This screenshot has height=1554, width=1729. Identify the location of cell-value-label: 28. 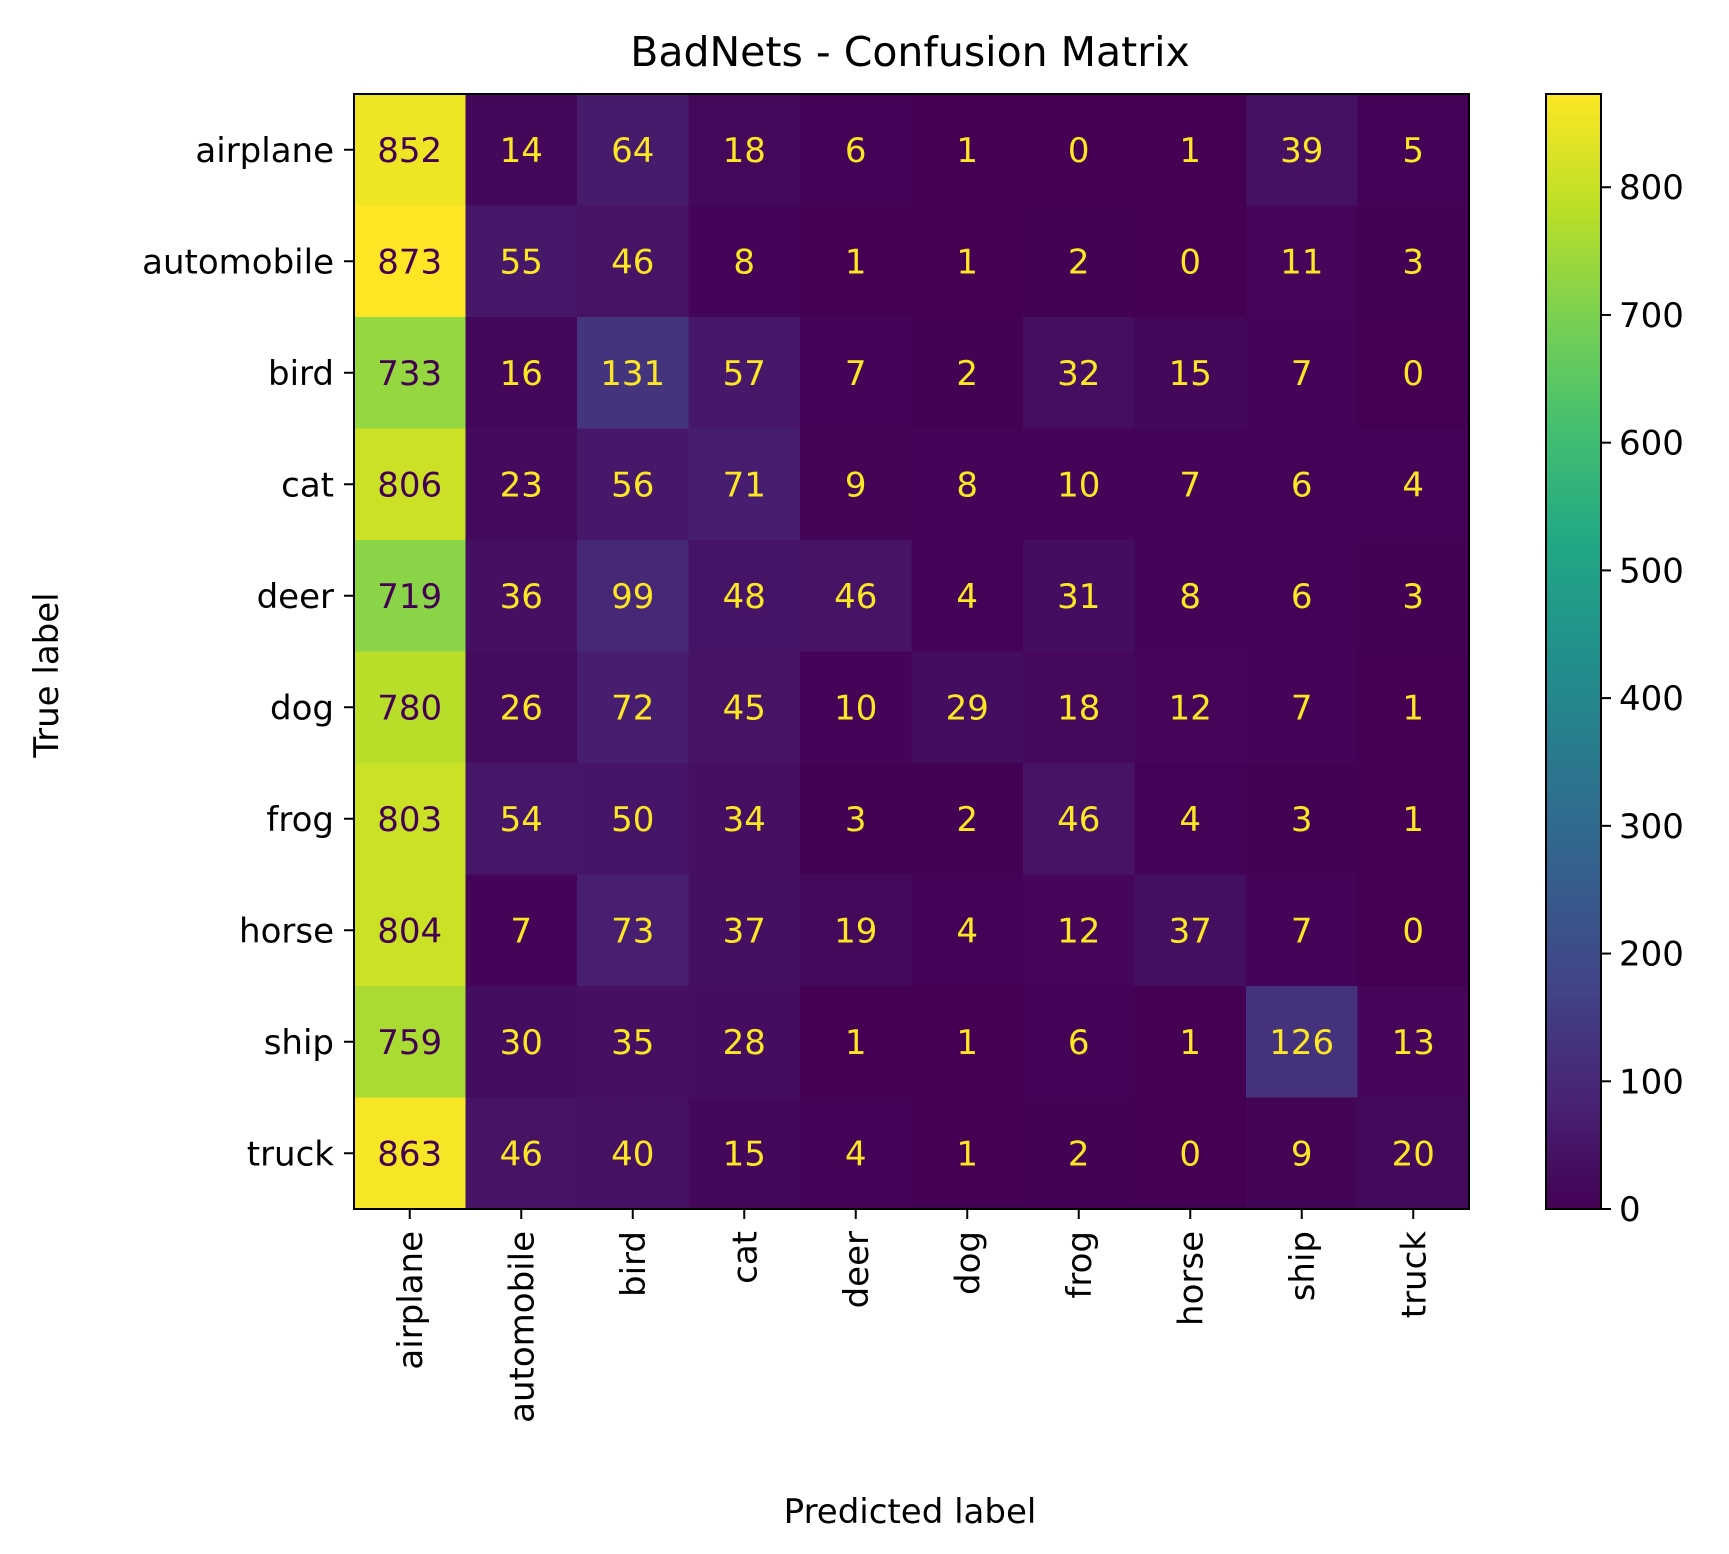
(744, 1043).